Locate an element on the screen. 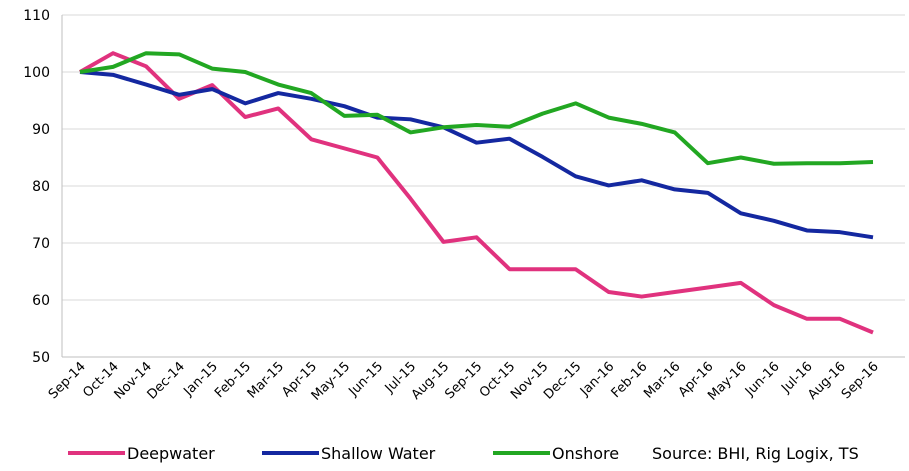 The image size is (909, 471). x-tick-label: Jun-16 is located at coordinates (762, 379).